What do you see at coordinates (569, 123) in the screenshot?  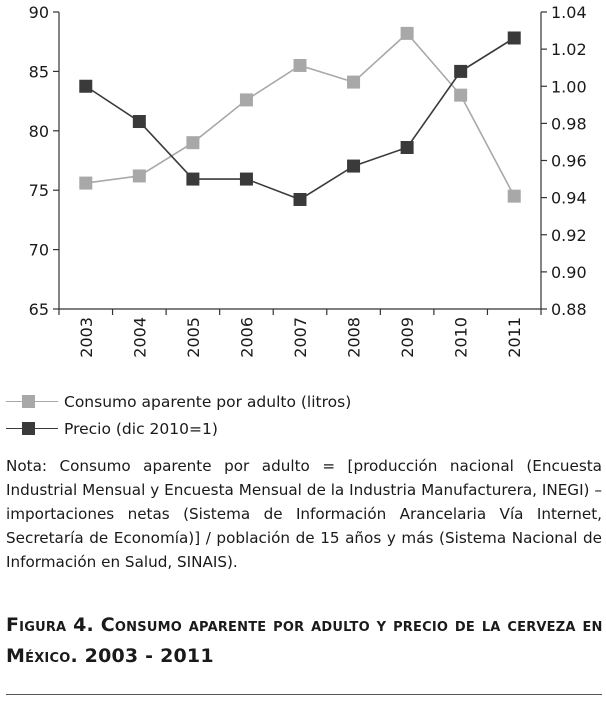 I see `right-tick-label: 0.98` at bounding box center [569, 123].